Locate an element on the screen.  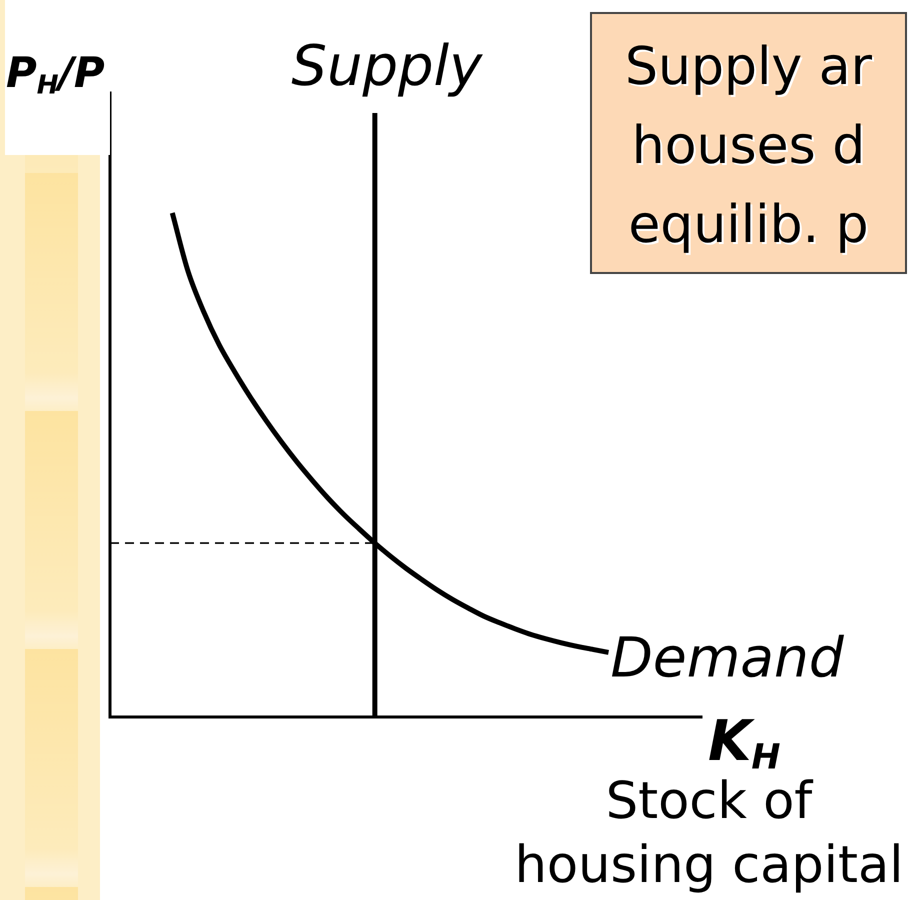
series-label: Demand is located at coordinates (727, 657).